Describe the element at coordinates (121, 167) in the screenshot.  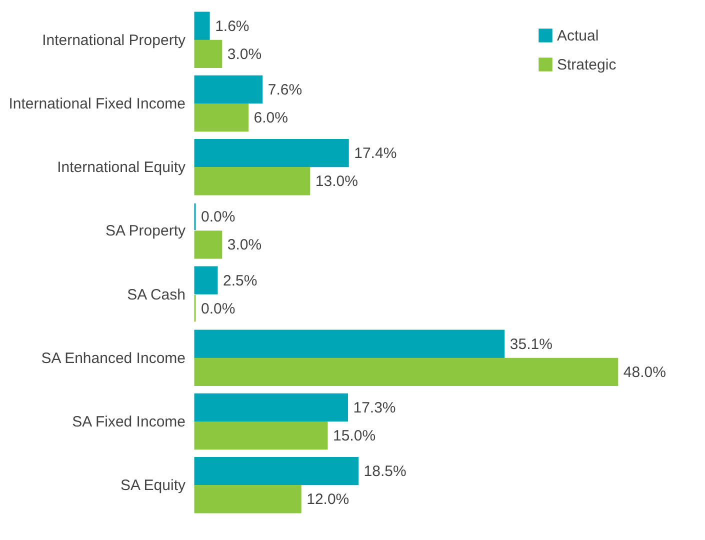
I see `y-tick-label: International Equity` at that location.